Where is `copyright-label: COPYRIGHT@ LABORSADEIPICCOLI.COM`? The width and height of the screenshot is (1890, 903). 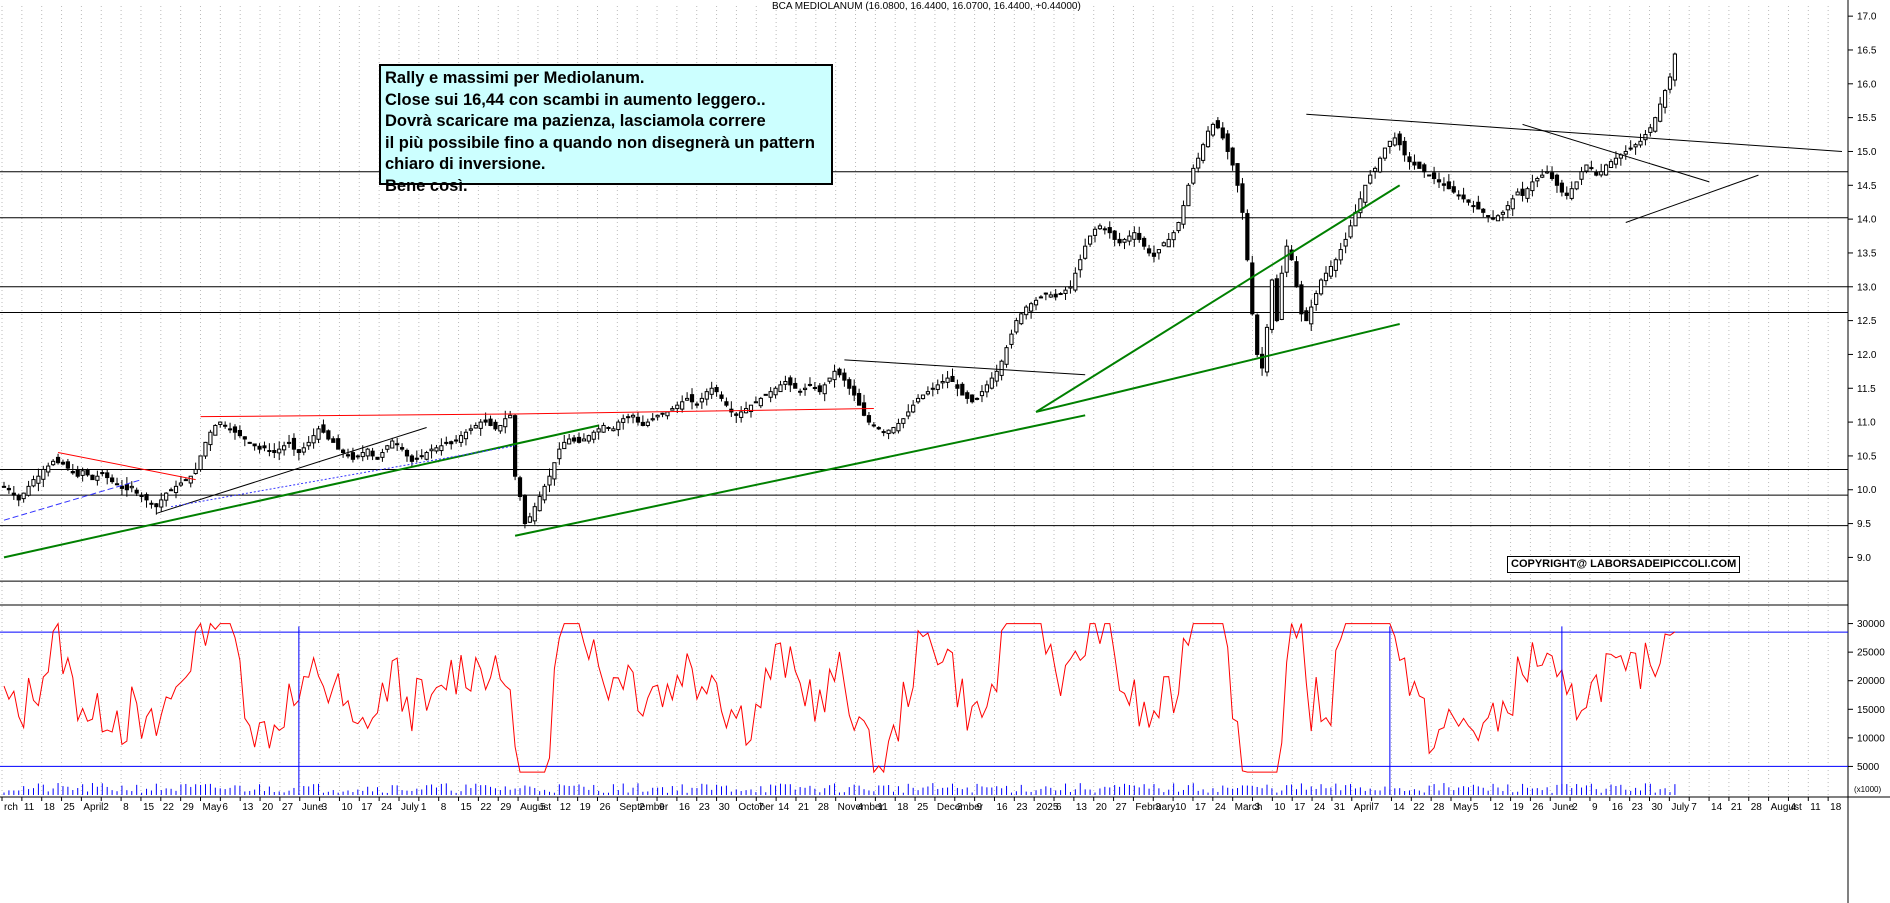 copyright-label: COPYRIGHT@ LABORSADEIPICCOLI.COM is located at coordinates (1624, 564).